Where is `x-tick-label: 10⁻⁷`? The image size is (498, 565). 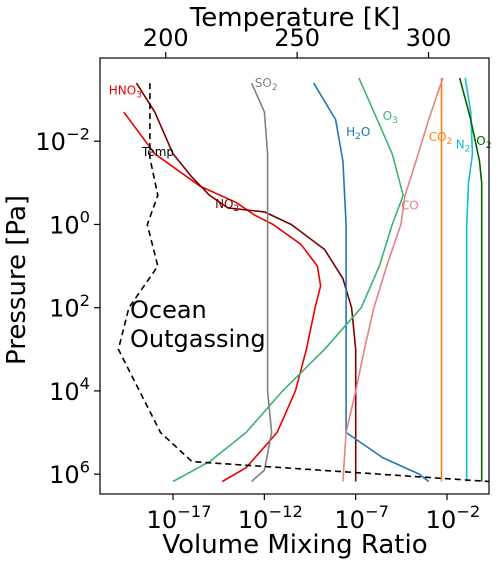
x-tick-label: 10⁻⁷ is located at coordinates (361, 518).